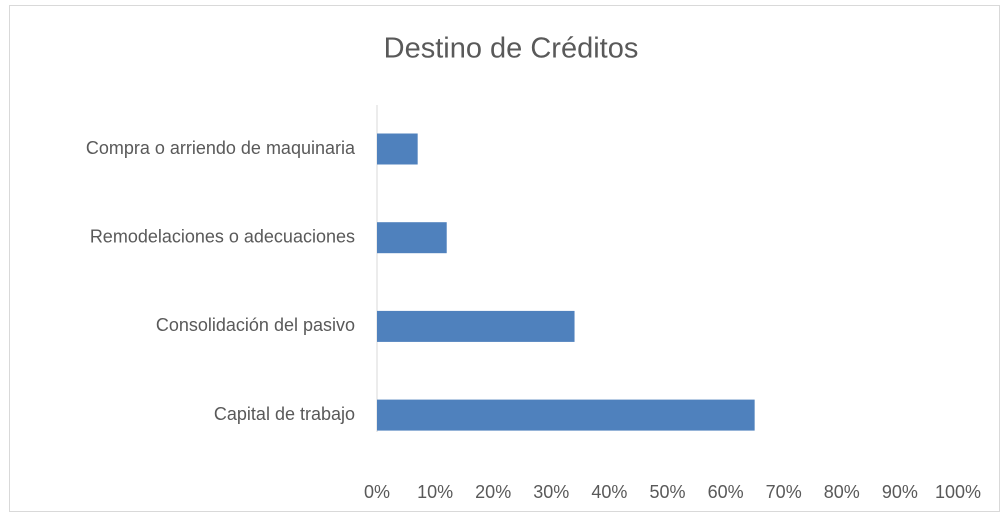 This screenshot has width=1006, height=516. I want to click on x-tick-label: 40%, so click(609, 492).